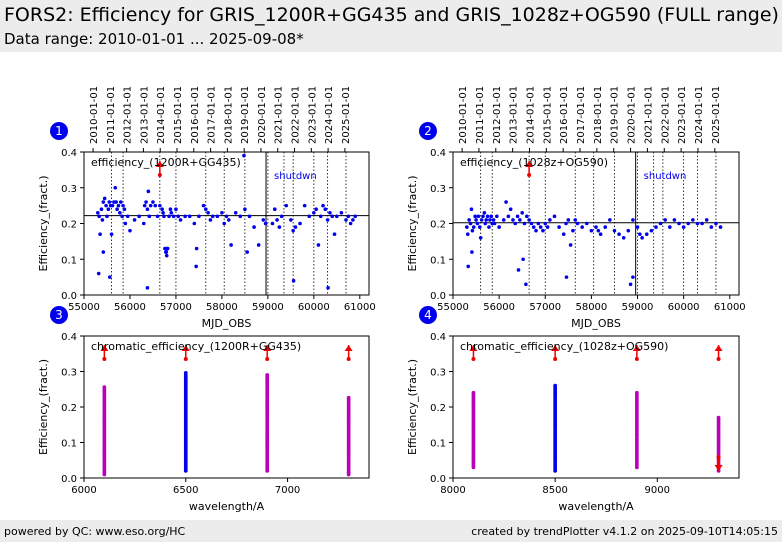  What do you see at coordinates (428, 131) in the screenshot?
I see `panel-number: 2` at bounding box center [428, 131].